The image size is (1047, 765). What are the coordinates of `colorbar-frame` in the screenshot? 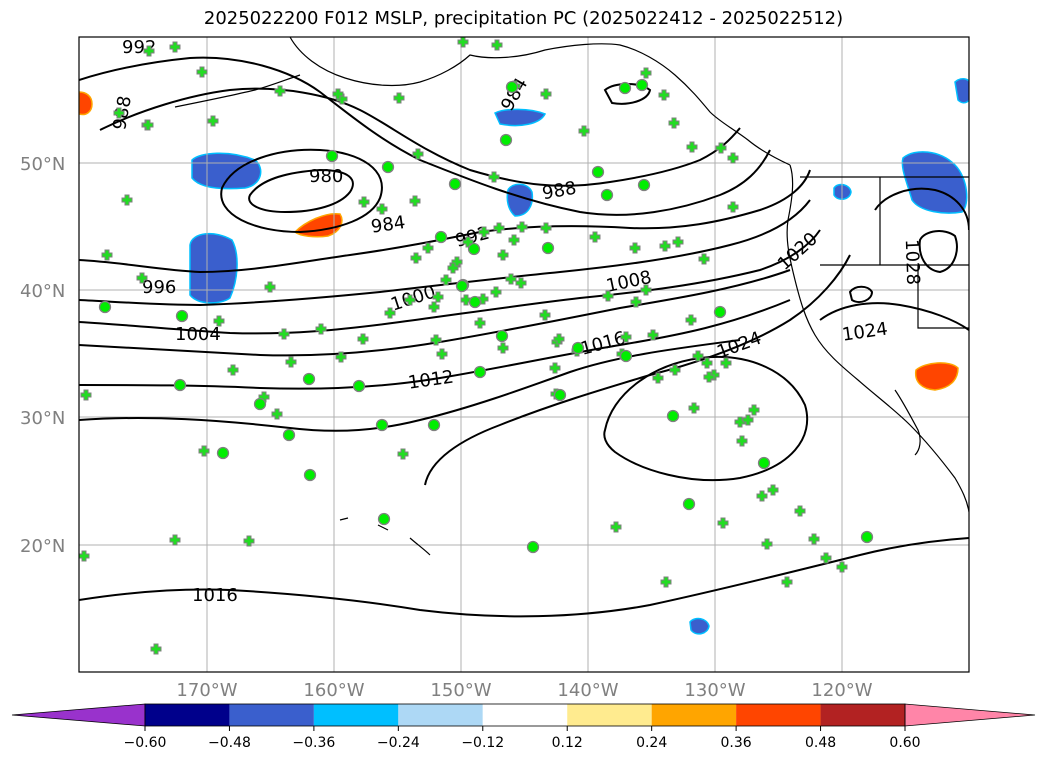 It's located at (525, 715).